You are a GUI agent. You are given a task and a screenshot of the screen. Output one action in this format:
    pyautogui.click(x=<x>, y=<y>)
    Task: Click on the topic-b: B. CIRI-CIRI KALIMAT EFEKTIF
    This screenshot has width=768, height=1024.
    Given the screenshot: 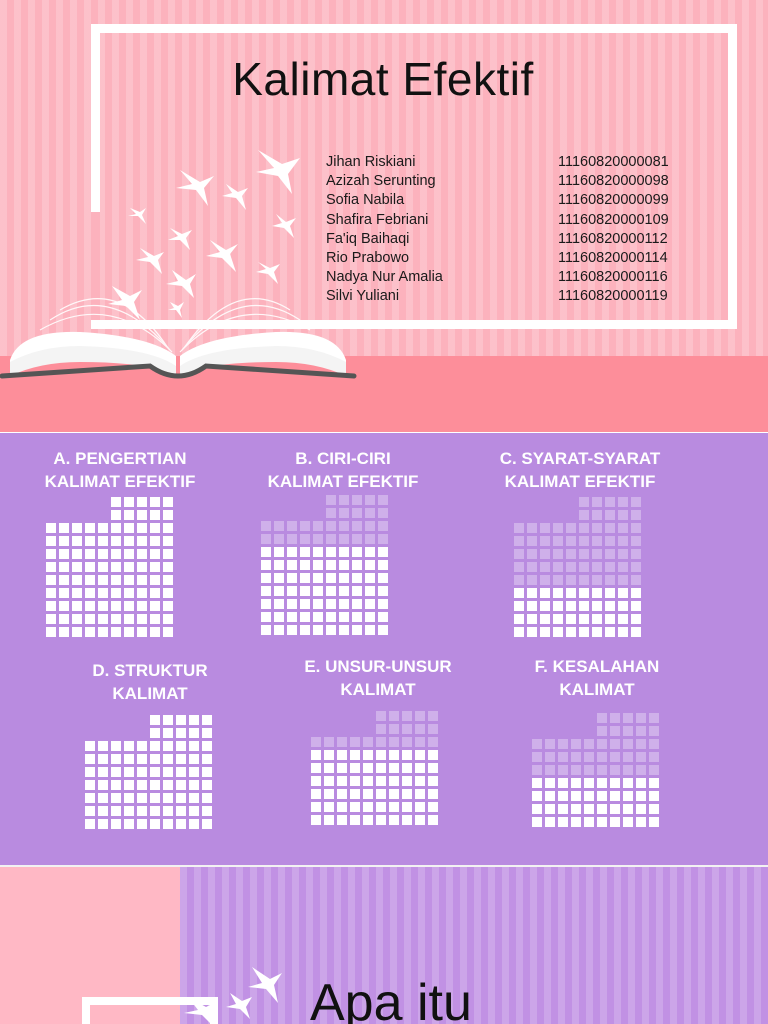 What is the action you would take?
    pyautogui.click(x=343, y=470)
    